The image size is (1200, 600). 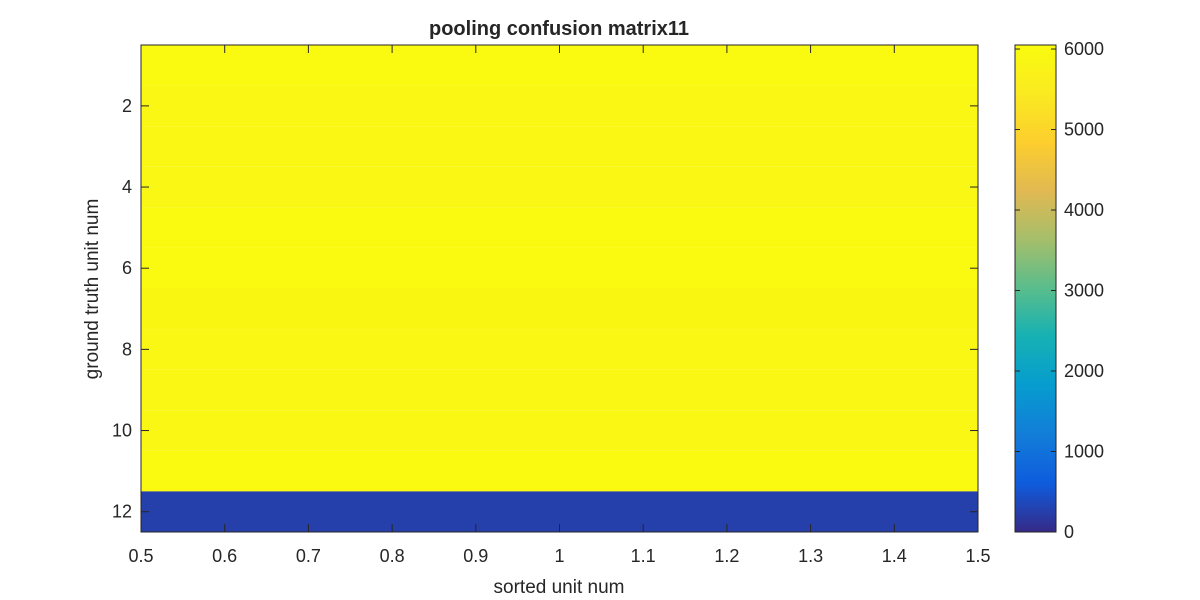 I want to click on colorbar-tick-label: 6000, so click(x=1084, y=49).